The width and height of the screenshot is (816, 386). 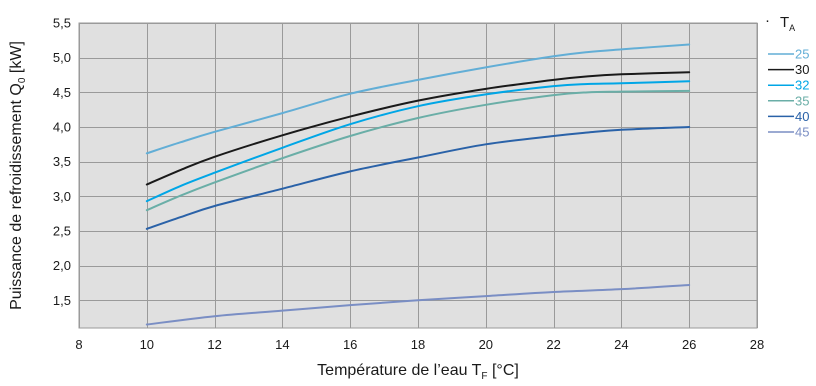 I want to click on legend-label: 32, so click(x=802, y=85).